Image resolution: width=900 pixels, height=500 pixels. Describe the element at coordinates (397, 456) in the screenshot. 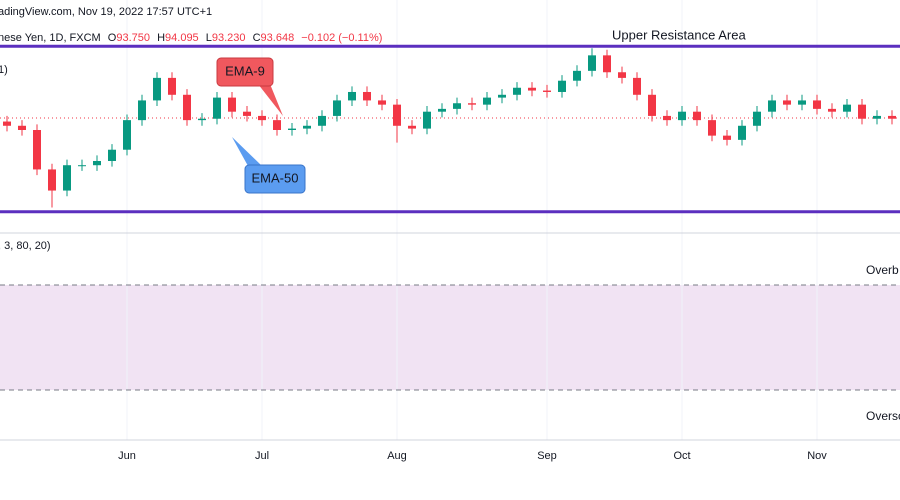

I see `x-tick-label: Aug` at that location.